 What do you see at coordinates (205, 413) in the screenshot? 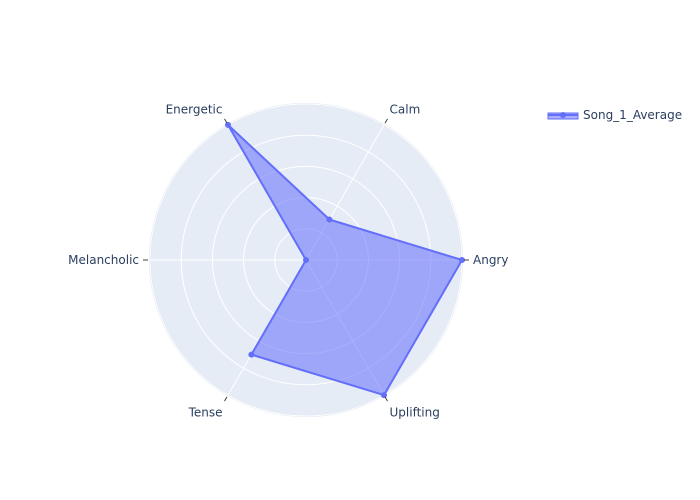
I see `angular-label: Tense` at bounding box center [205, 413].